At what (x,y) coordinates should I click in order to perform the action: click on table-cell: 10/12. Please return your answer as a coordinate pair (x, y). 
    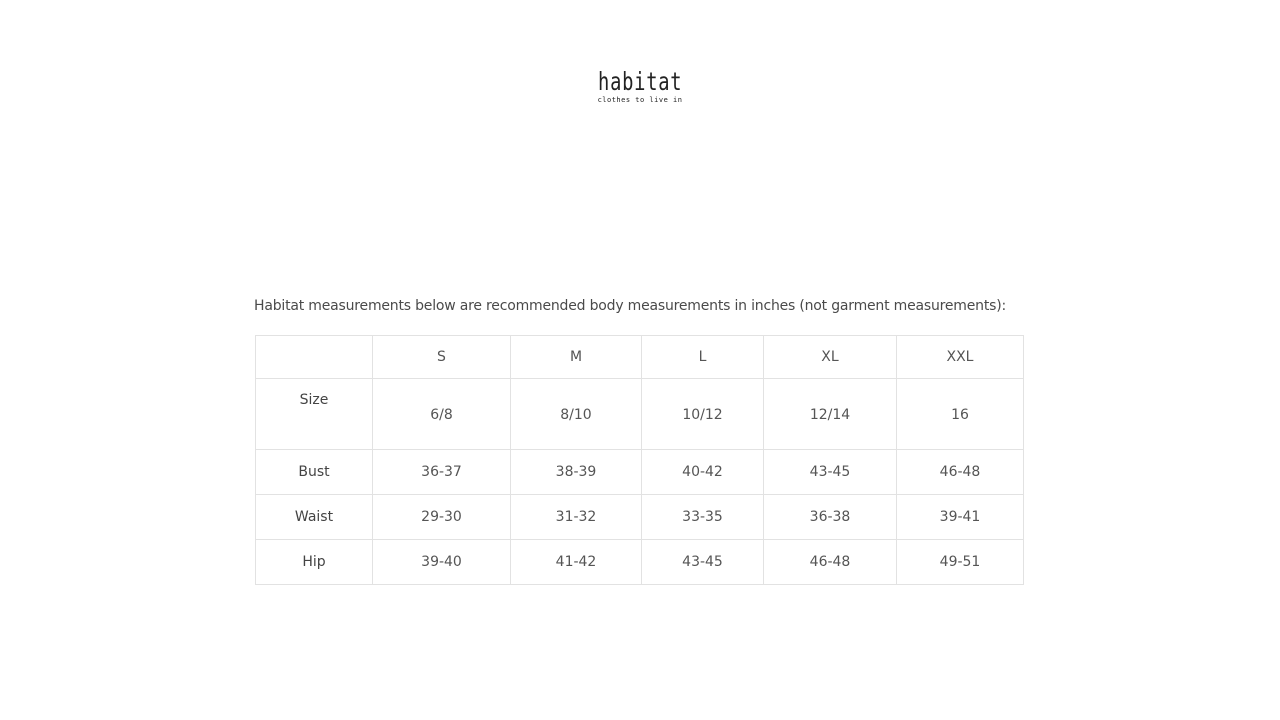
    Looking at the image, I should click on (702, 414).